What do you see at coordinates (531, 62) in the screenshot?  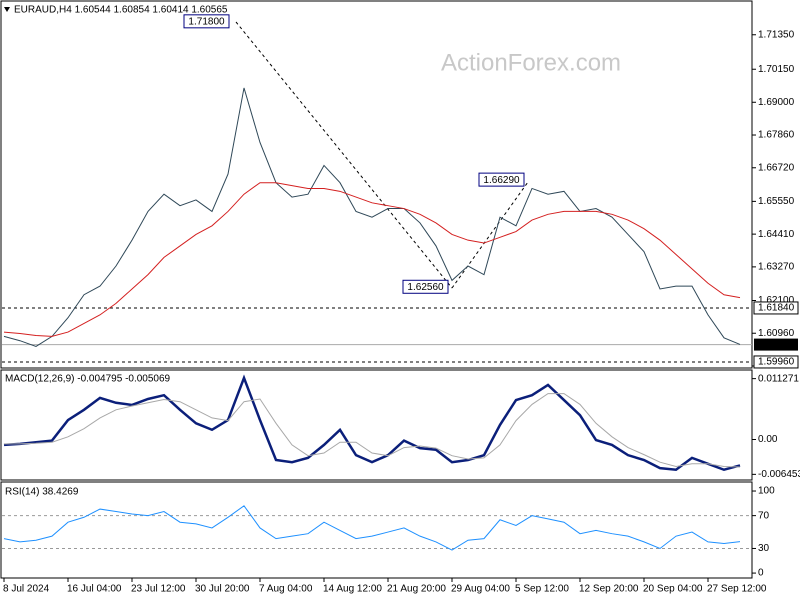 I see `watermark: ActionForex.com` at bounding box center [531, 62].